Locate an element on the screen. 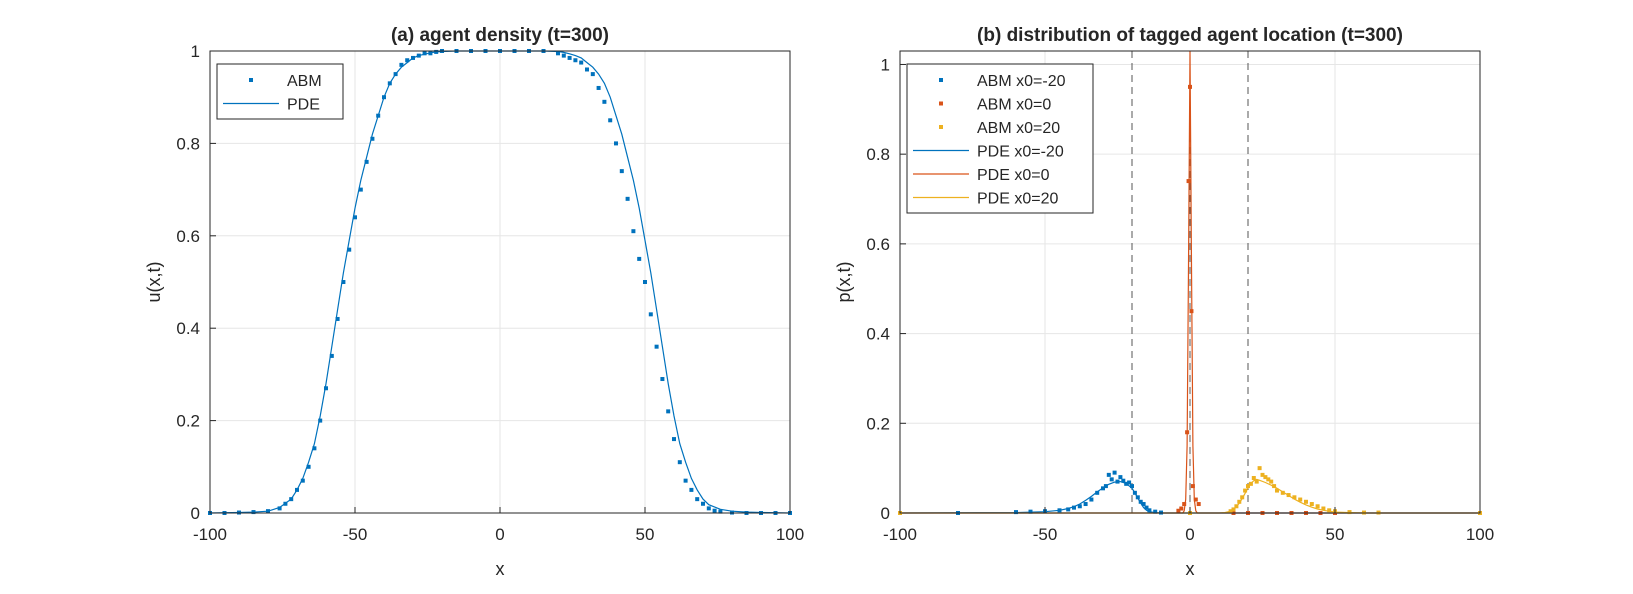  chart-title-a: (a) agent density (t=300) is located at coordinates (500, 35).